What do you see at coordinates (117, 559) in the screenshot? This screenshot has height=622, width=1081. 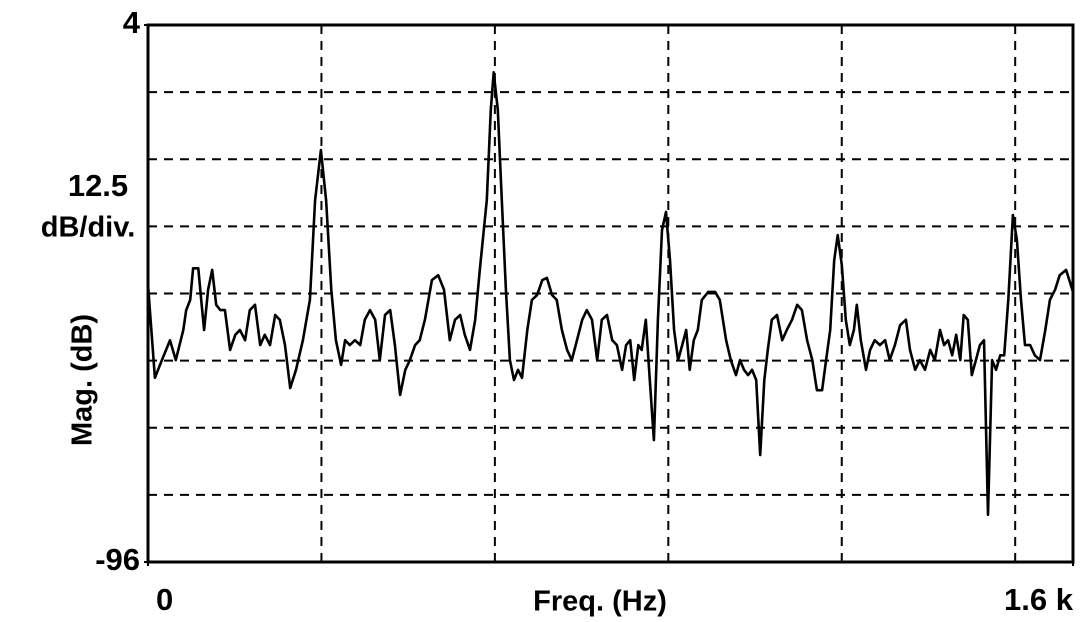 I see `y-tick-label: -96` at bounding box center [117, 559].